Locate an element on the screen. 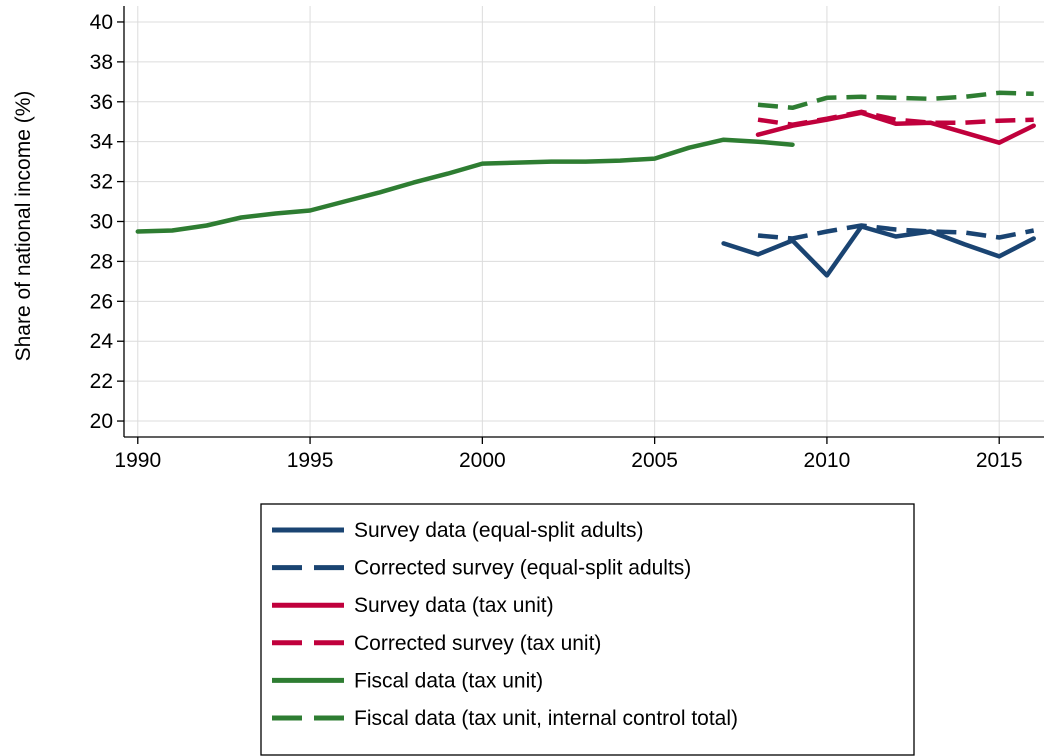 This screenshot has height=756, width=1045. legend-label-5: Fiscal data (tax unit) is located at coordinates (448, 680).